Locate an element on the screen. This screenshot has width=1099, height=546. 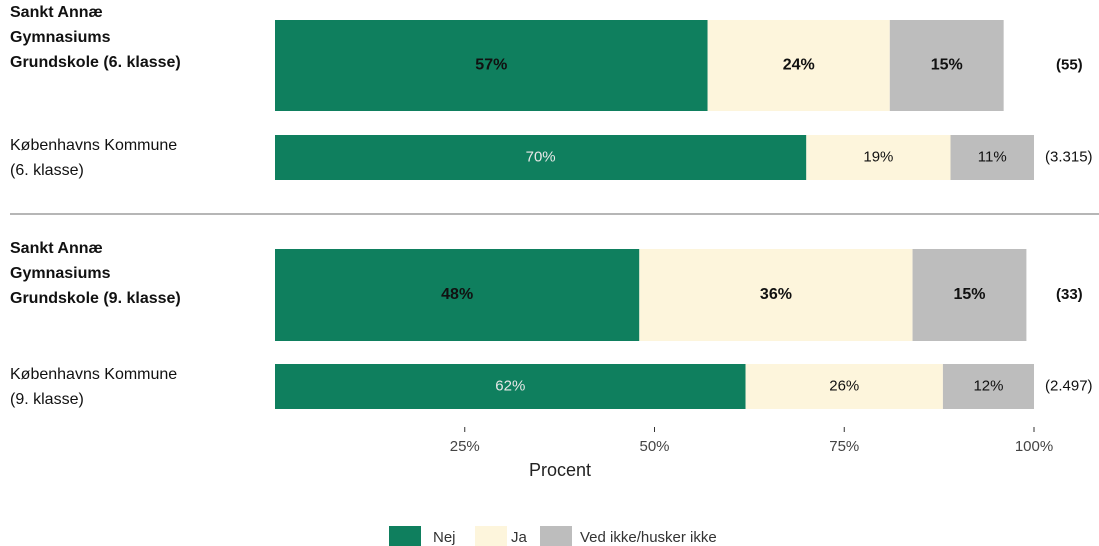
legend-label: Ved ikke/husker ikke is located at coordinates (648, 537).